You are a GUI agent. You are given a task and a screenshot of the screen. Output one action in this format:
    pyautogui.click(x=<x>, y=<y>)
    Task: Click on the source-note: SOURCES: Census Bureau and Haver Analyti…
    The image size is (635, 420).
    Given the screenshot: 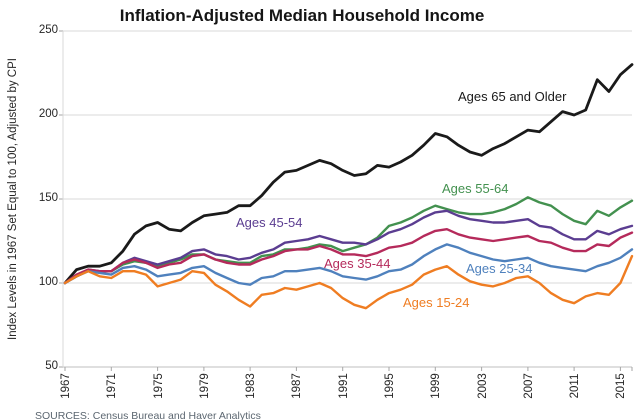 What is the action you would take?
    pyautogui.click(x=148, y=415)
    